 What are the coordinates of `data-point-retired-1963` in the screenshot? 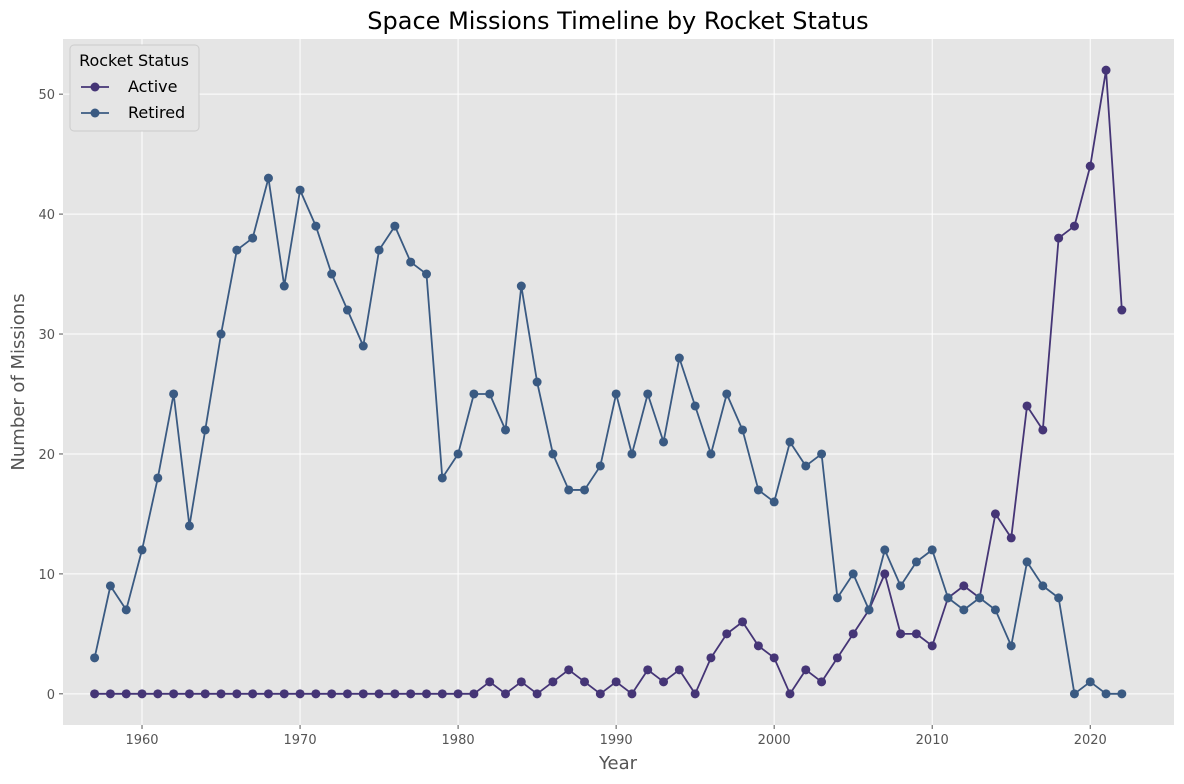 It's located at (189, 526).